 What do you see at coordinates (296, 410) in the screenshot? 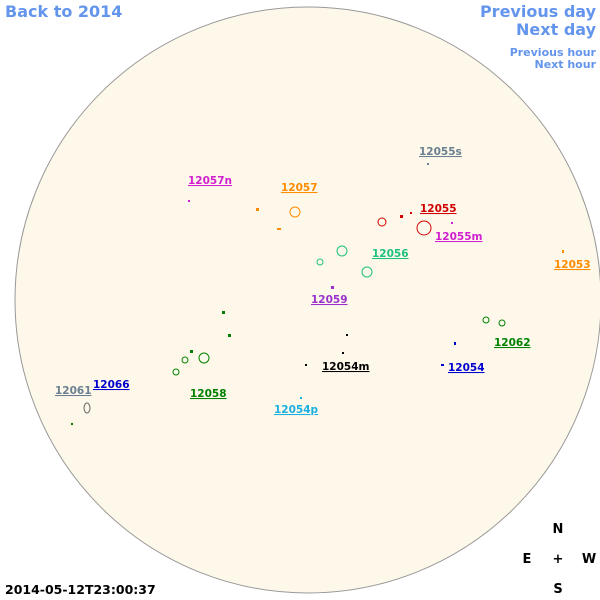
I see `region-label: 12054p` at bounding box center [296, 410].